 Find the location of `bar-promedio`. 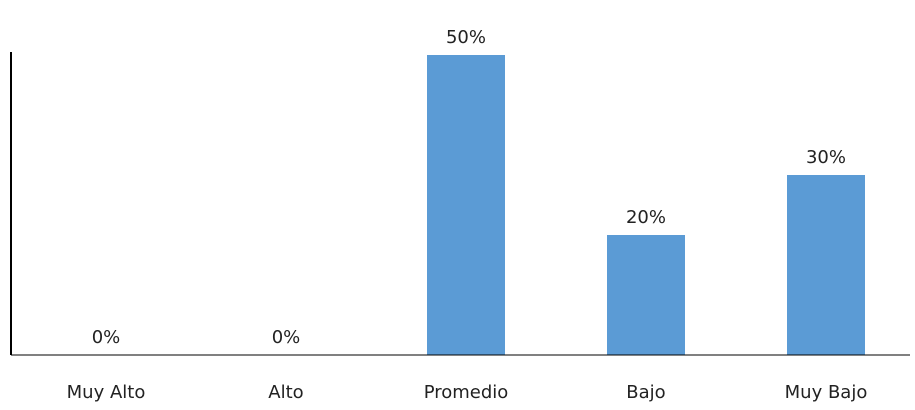

bar-promedio is located at coordinates (466, 205).